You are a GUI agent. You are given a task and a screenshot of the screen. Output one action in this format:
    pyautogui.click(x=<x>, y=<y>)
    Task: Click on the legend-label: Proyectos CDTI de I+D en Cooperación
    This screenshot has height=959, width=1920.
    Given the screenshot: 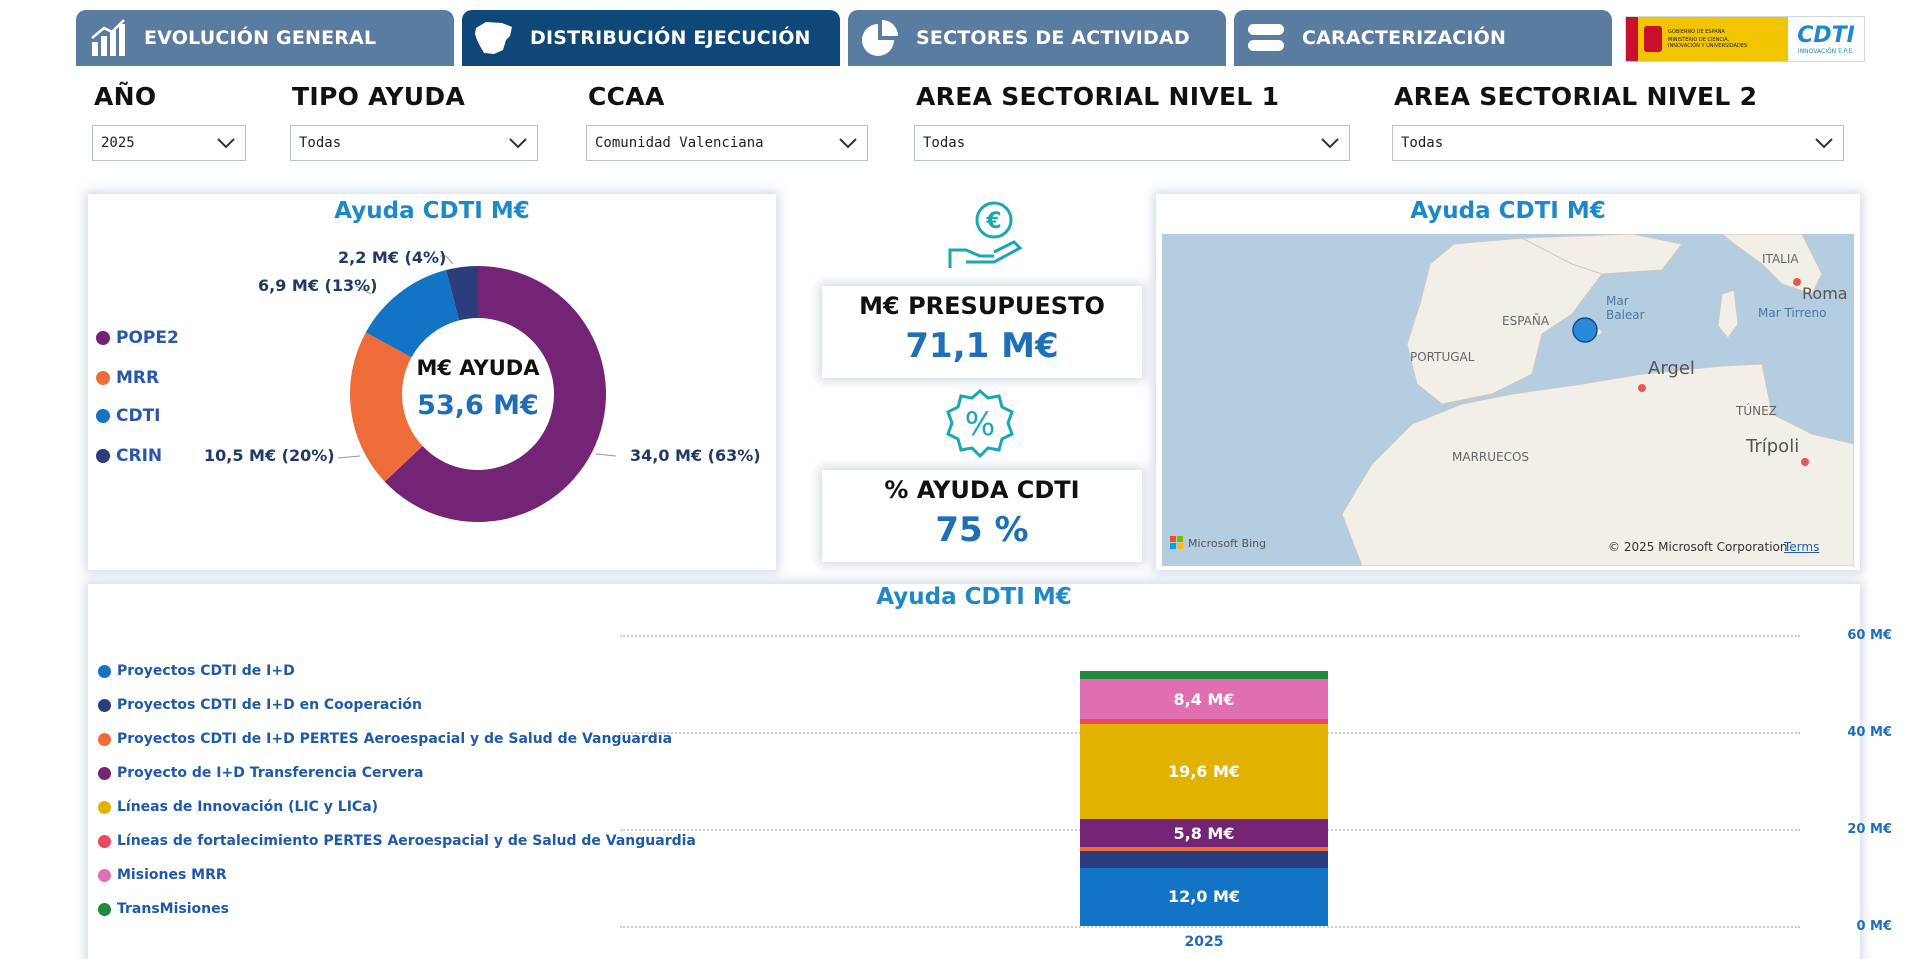 What is the action you would take?
    pyautogui.click(x=269, y=705)
    